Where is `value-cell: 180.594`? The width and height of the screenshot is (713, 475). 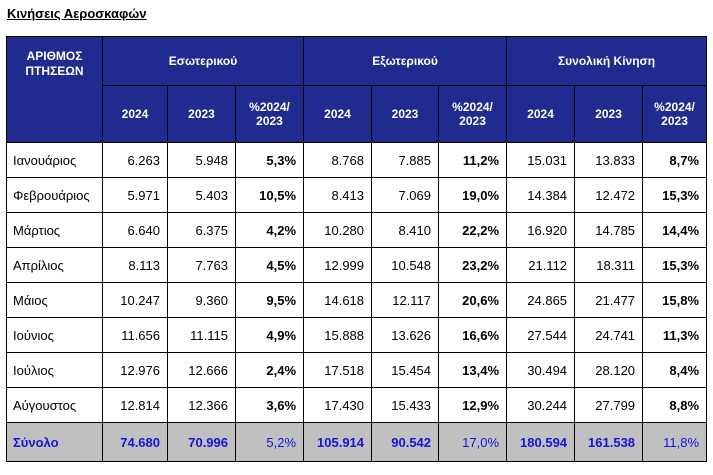 value-cell: 180.594 is located at coordinates (541, 442).